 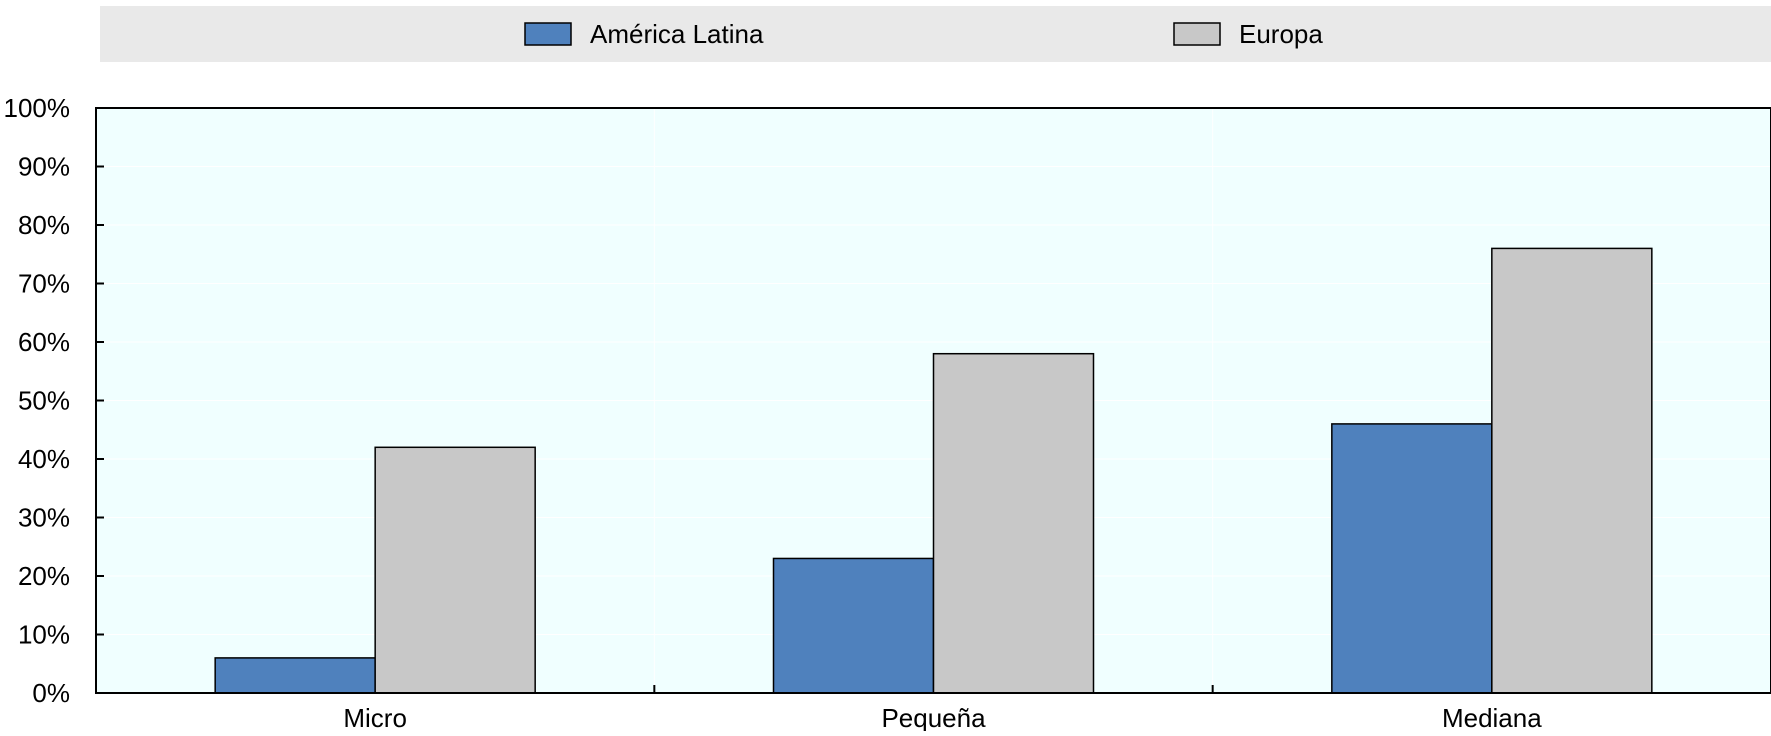 What do you see at coordinates (37, 108) in the screenshot?
I see `y-tick-label: 100%` at bounding box center [37, 108].